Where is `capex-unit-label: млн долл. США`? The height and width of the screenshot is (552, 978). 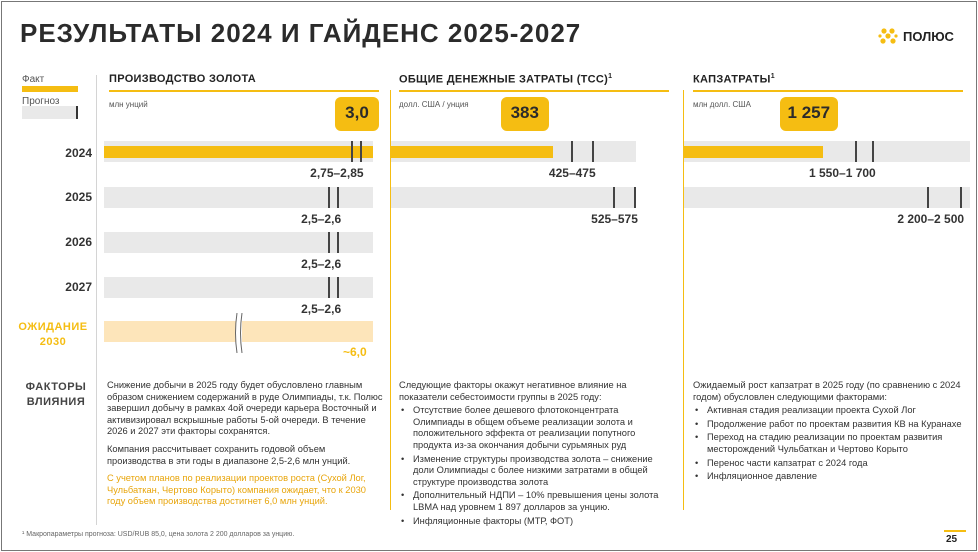
capex-unit-label: млн долл. США is located at coordinates (722, 104).